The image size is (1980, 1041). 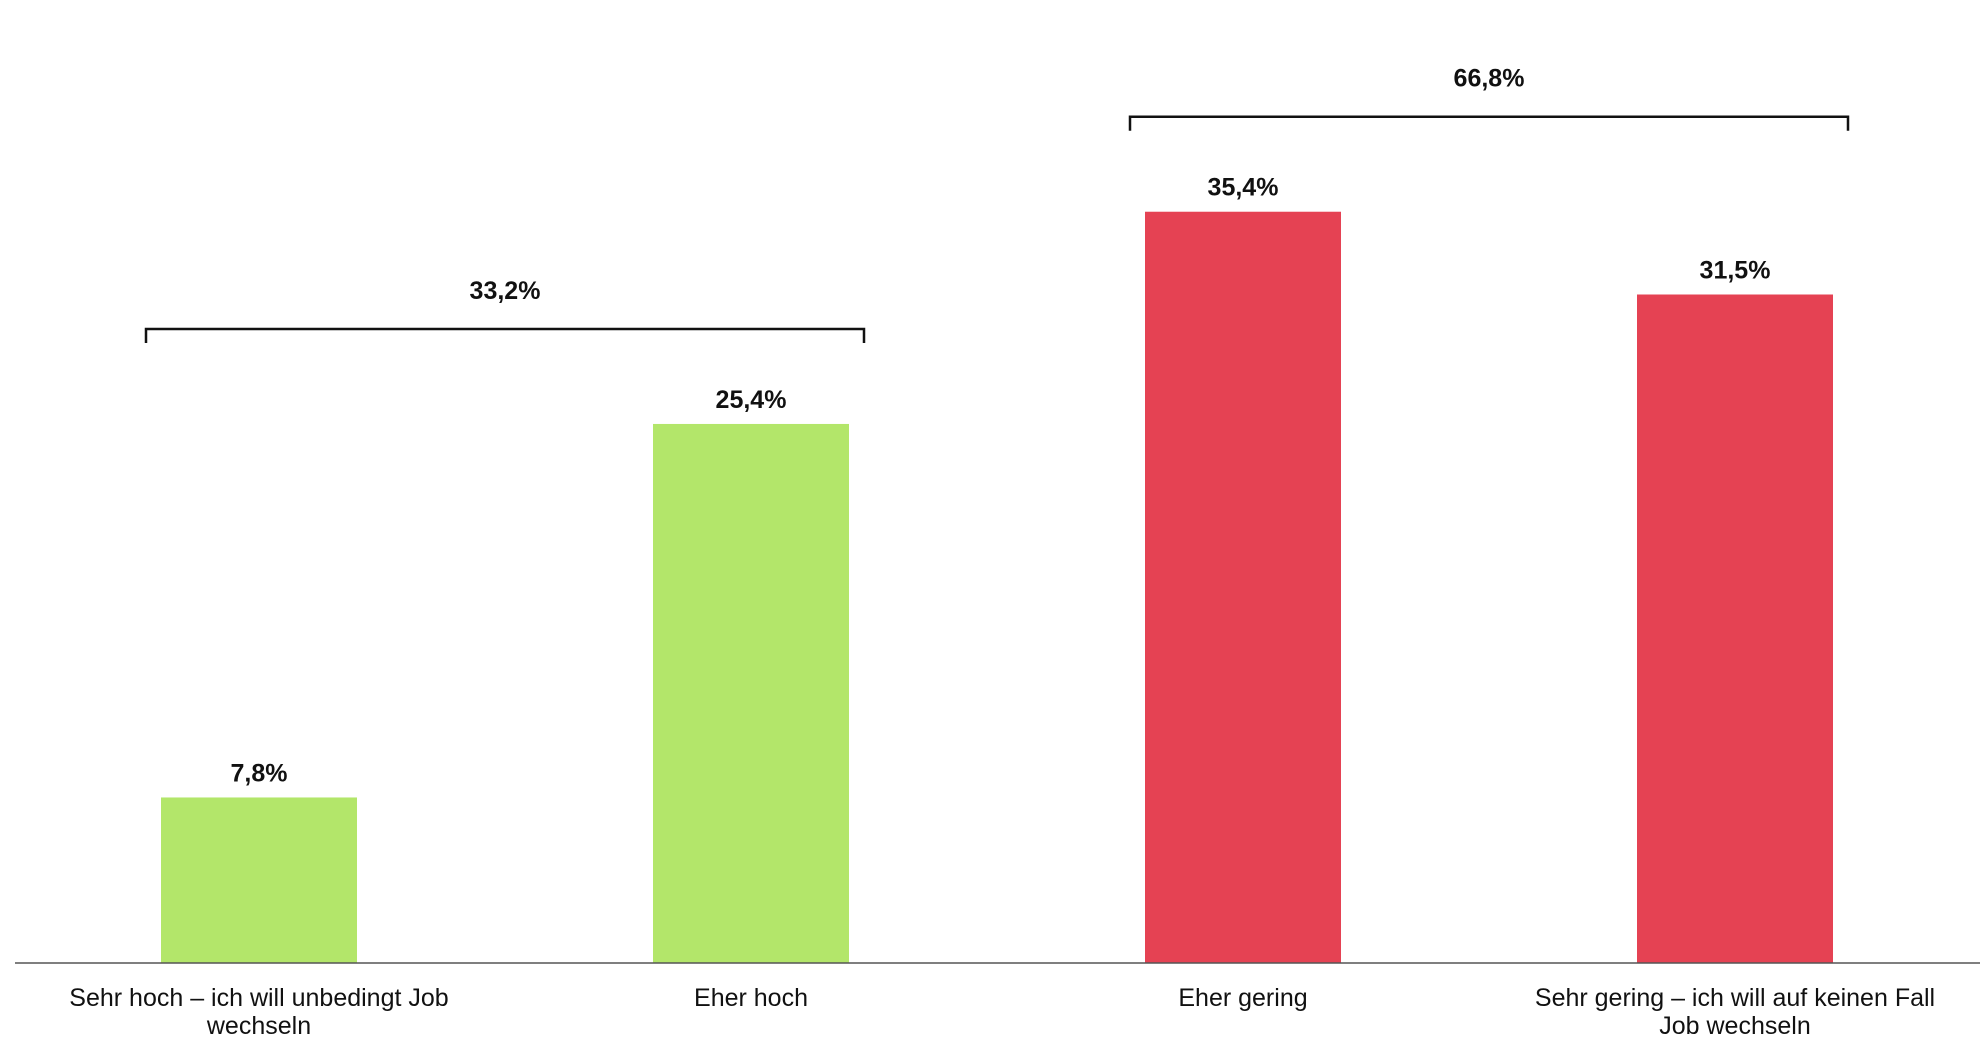 I want to click on group-total-label-2: 66,8%, so click(x=1489, y=79).